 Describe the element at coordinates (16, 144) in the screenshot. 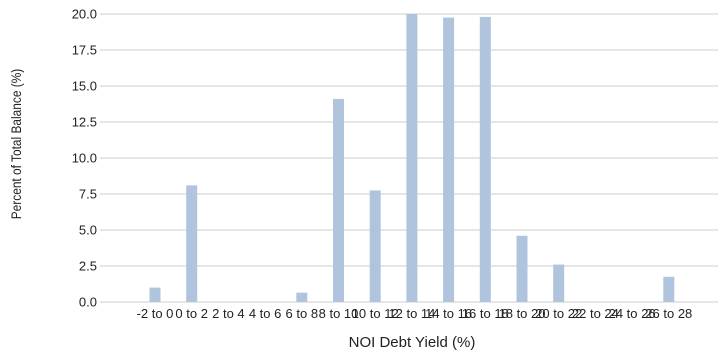

I see `y-axis-title: Percent of Total Balance (%)` at that location.